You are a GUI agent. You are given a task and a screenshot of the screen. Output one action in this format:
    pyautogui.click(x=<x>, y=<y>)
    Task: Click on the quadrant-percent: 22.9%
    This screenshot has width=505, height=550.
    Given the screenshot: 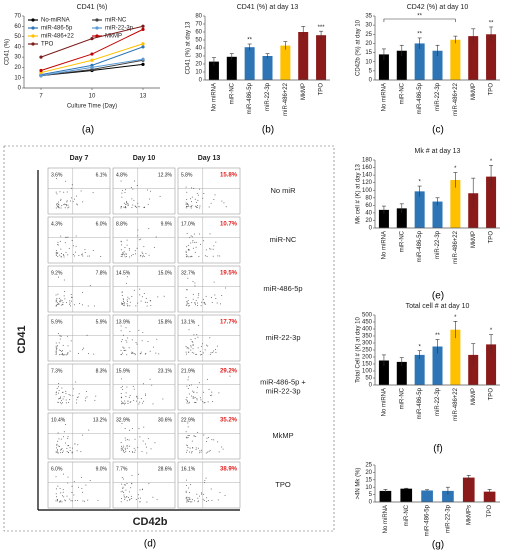 What is the action you would take?
    pyautogui.click(x=188, y=420)
    